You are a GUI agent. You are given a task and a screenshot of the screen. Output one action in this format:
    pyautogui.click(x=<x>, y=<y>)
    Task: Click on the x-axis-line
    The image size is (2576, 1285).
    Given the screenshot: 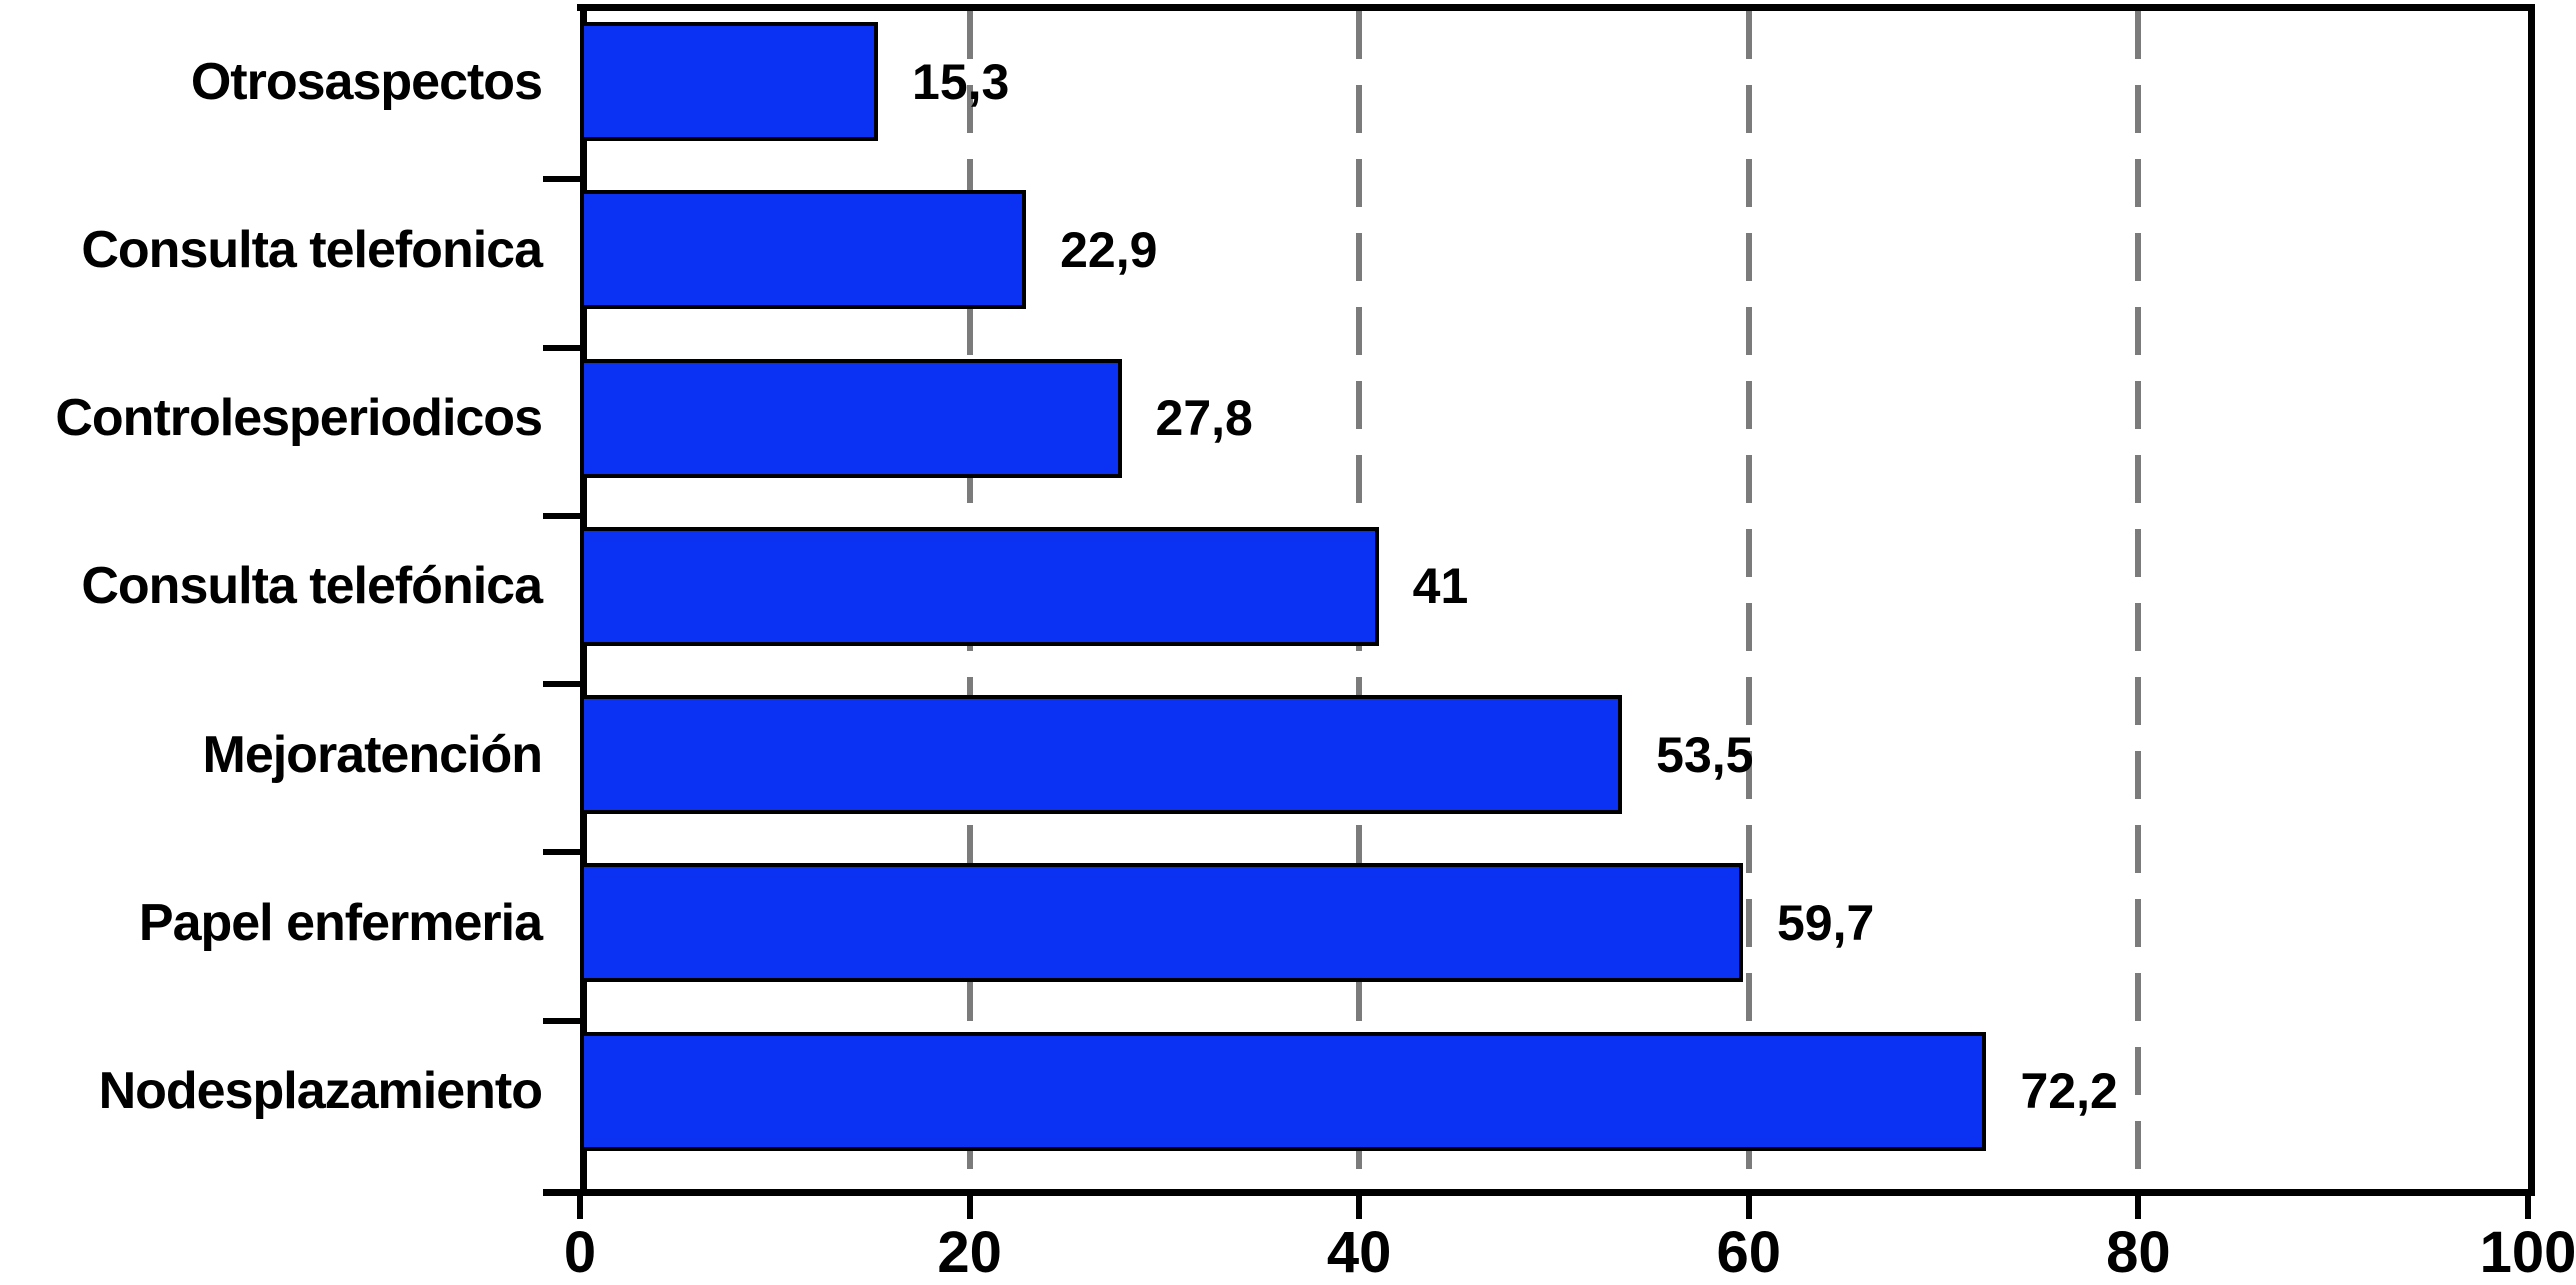 What is the action you would take?
    pyautogui.click(x=1539, y=1192)
    